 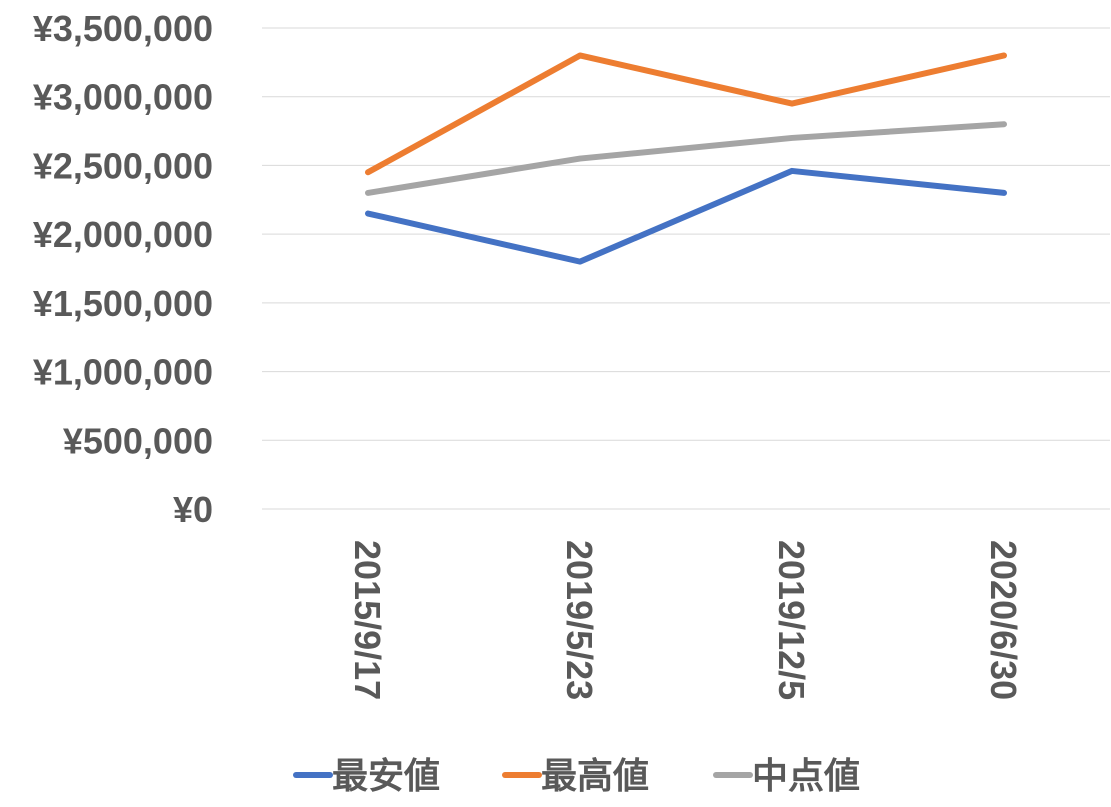 What do you see at coordinates (806, 776) in the screenshot?
I see `legend-label: 中点値` at bounding box center [806, 776].